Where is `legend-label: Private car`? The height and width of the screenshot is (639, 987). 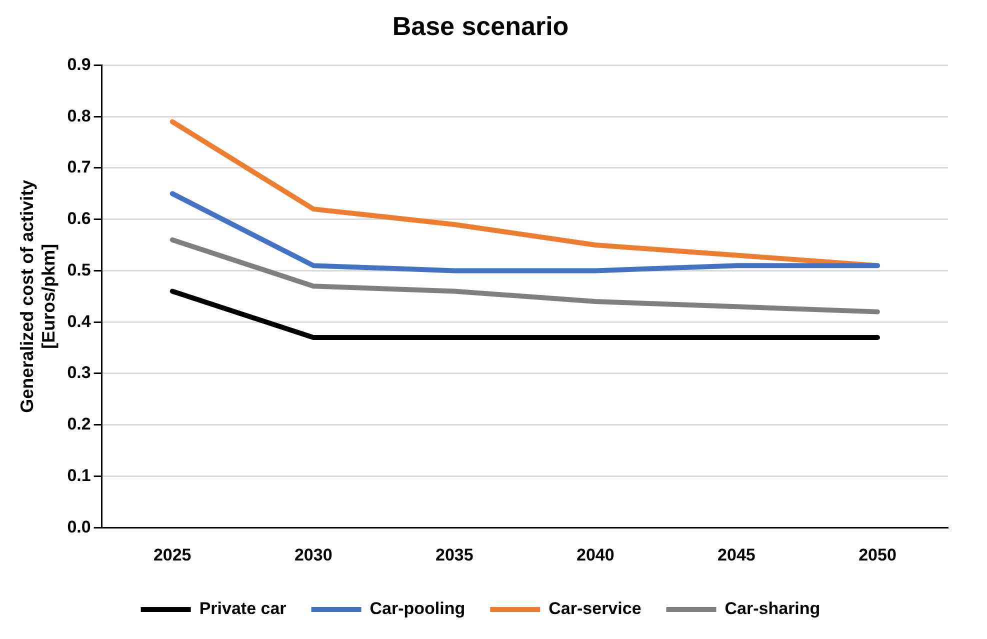
legend-label: Private car is located at coordinates (243, 608).